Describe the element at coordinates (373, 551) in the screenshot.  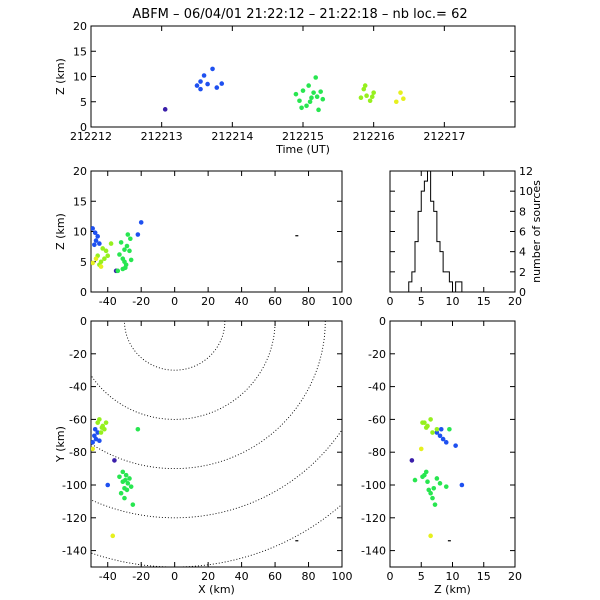
I see `y-tick-label: -140` at that location.